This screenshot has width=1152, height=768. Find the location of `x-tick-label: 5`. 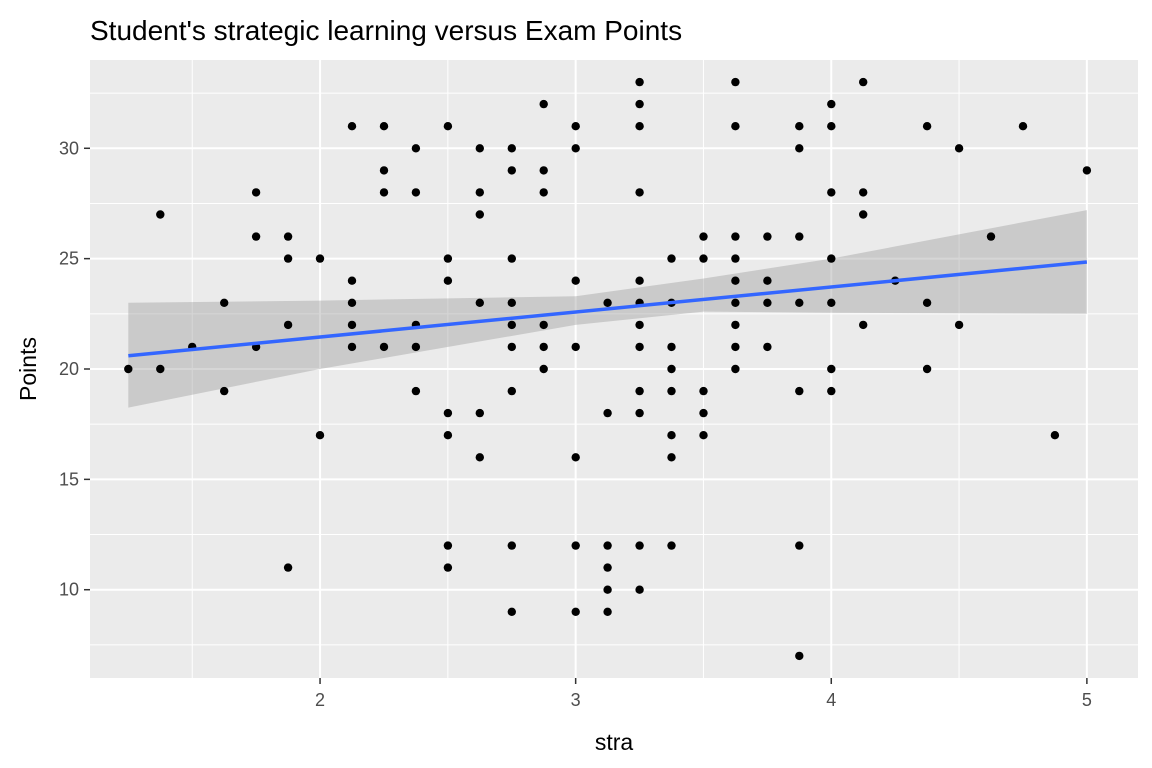

x-tick-label: 5 is located at coordinates (1087, 700).